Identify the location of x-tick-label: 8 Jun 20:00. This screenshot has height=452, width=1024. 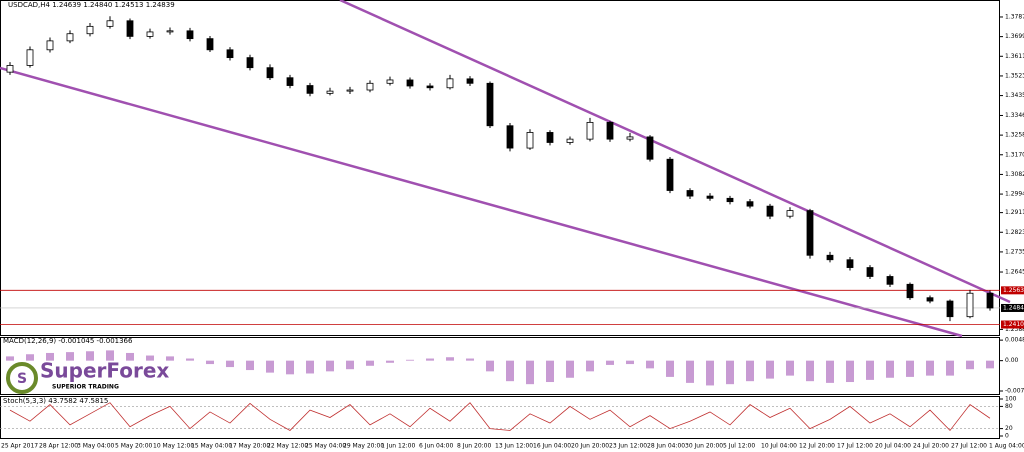
(474, 446).